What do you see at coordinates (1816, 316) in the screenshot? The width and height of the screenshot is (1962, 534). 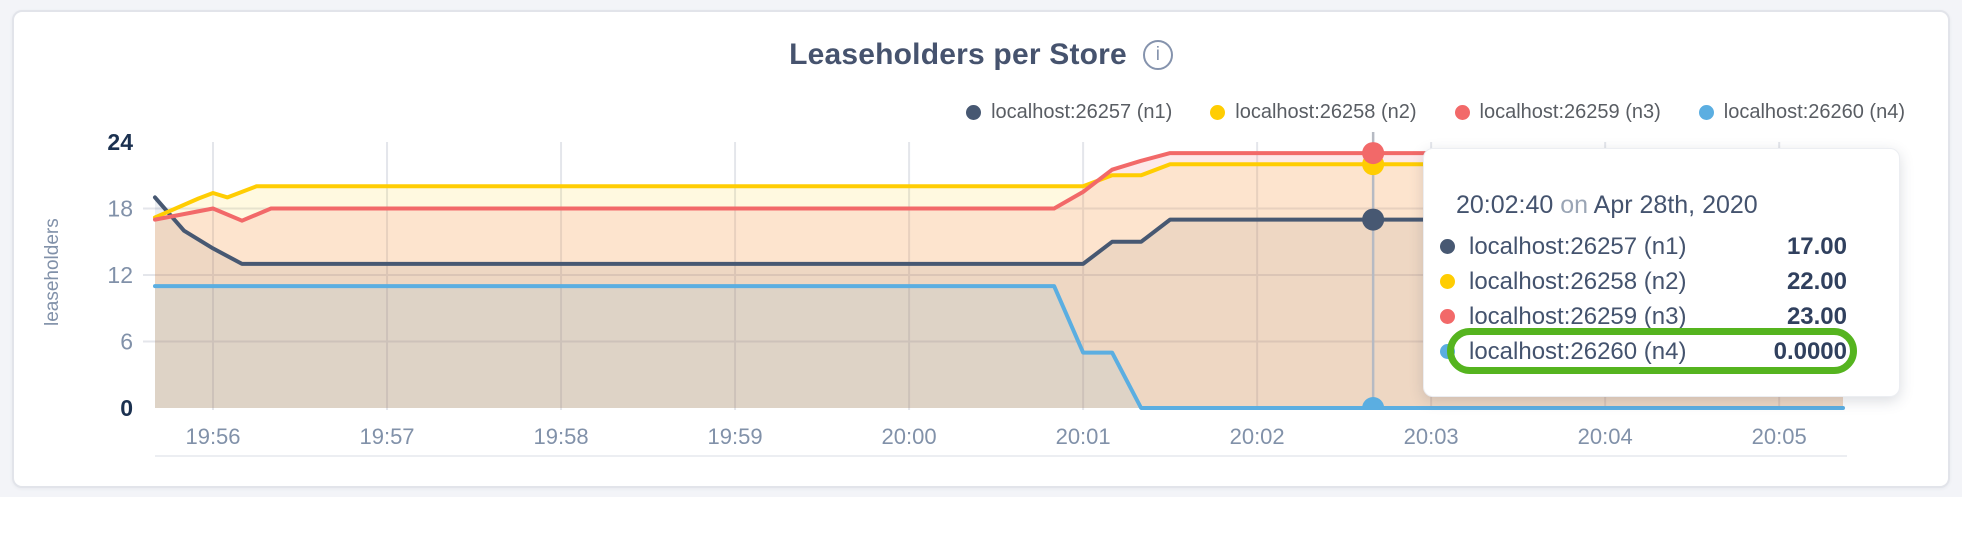 I see `tooltip-row-value: 23.00` at bounding box center [1816, 316].